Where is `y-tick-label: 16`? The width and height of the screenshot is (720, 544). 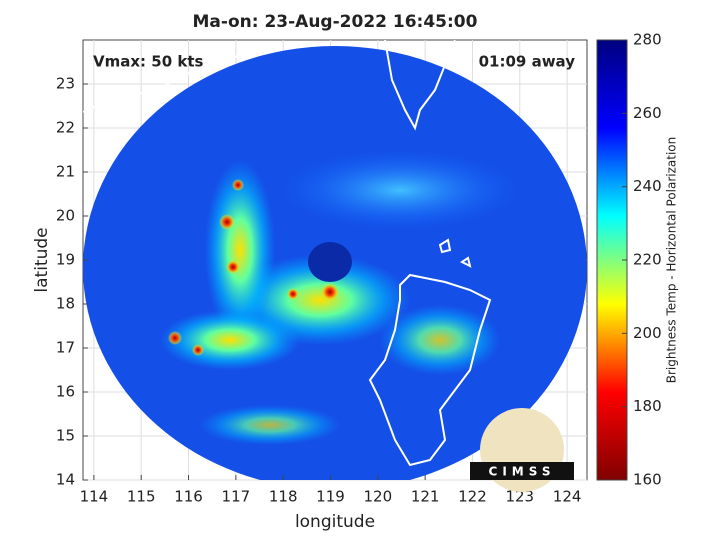
y-tick-label: 16 is located at coordinates (65, 392).